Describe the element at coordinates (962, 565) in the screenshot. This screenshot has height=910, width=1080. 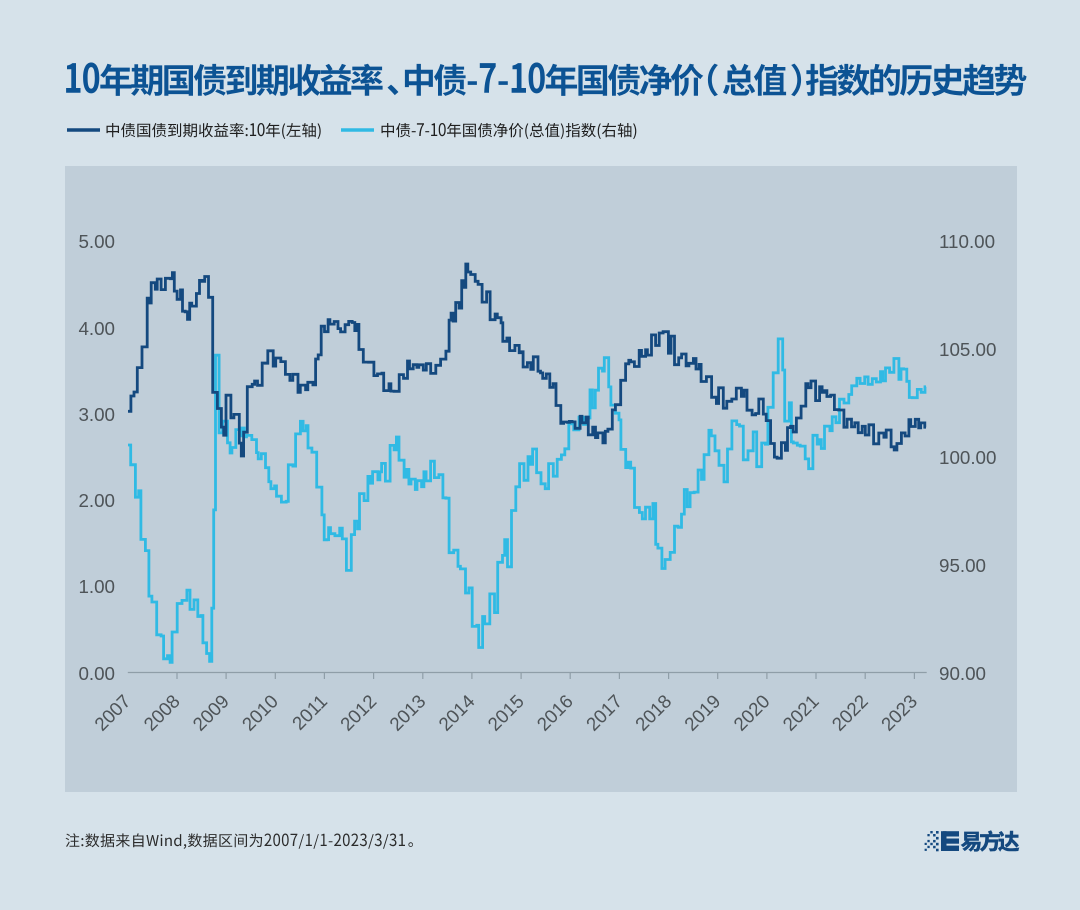
I see `svg-text: 95.00` at that location.